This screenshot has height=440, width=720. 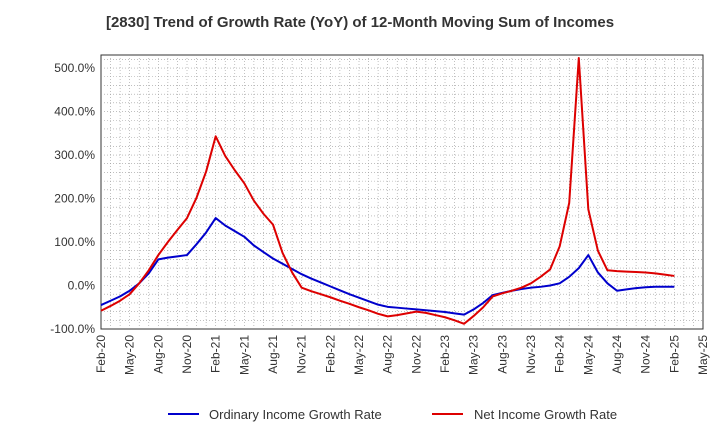 I want to click on x-tick-label: Aug-23, so click(x=502, y=354).